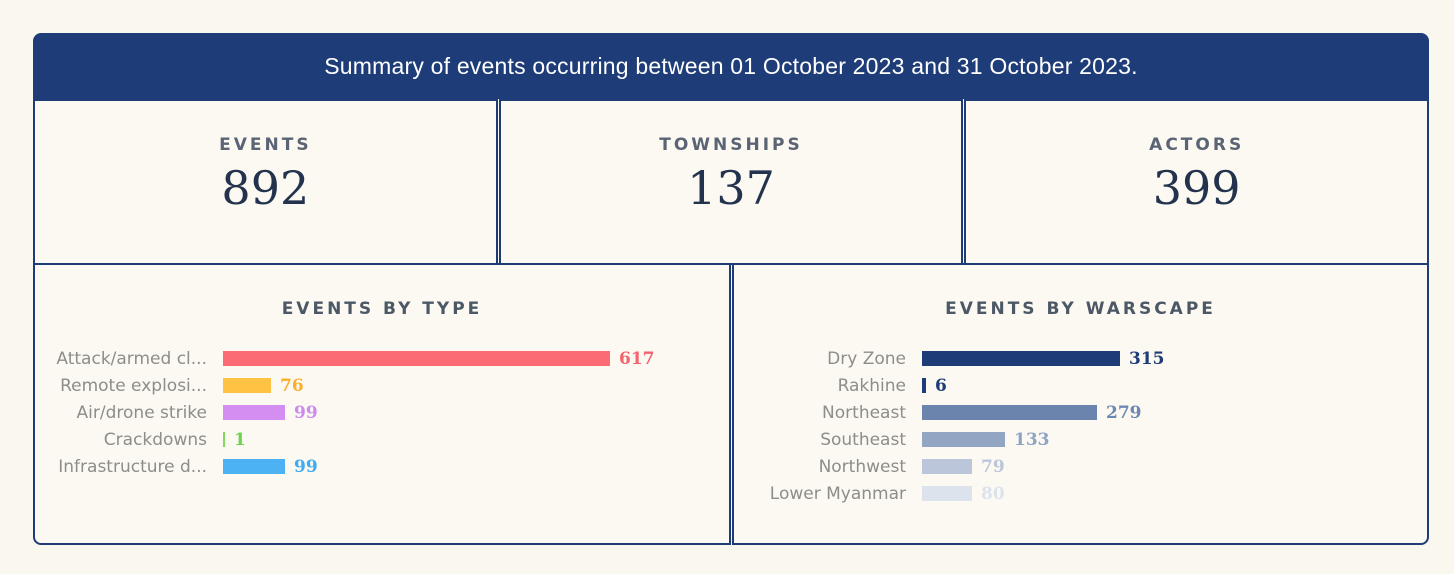  I want to click on stat-cell-actors: ACTORS 399, so click(1197, 182).